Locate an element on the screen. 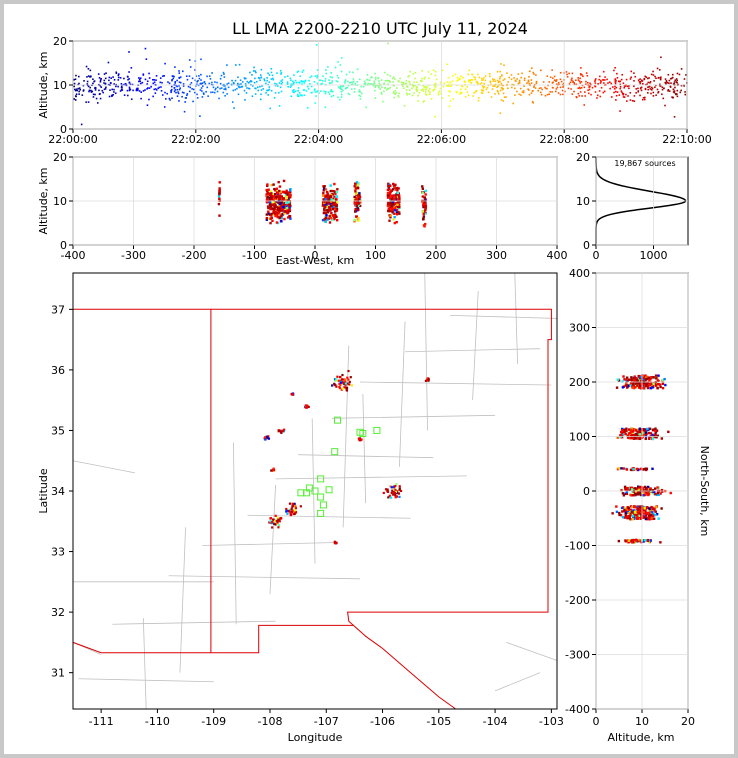  altitude-tick-label: 0 is located at coordinates (63, 245).